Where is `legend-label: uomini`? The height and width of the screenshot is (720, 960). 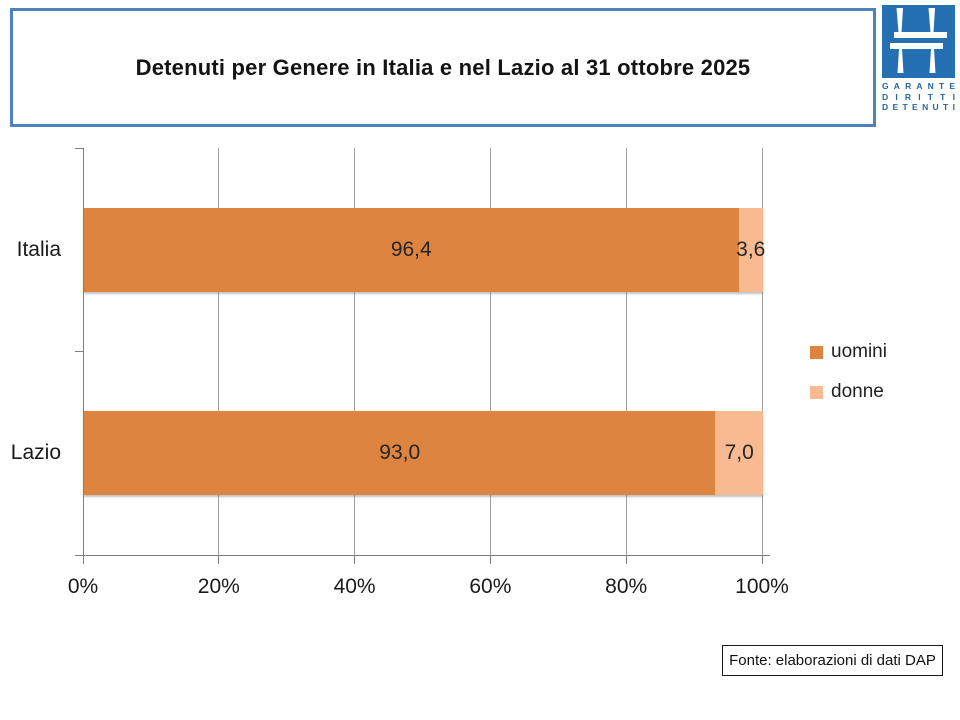
legend-label: uomini is located at coordinates (859, 351).